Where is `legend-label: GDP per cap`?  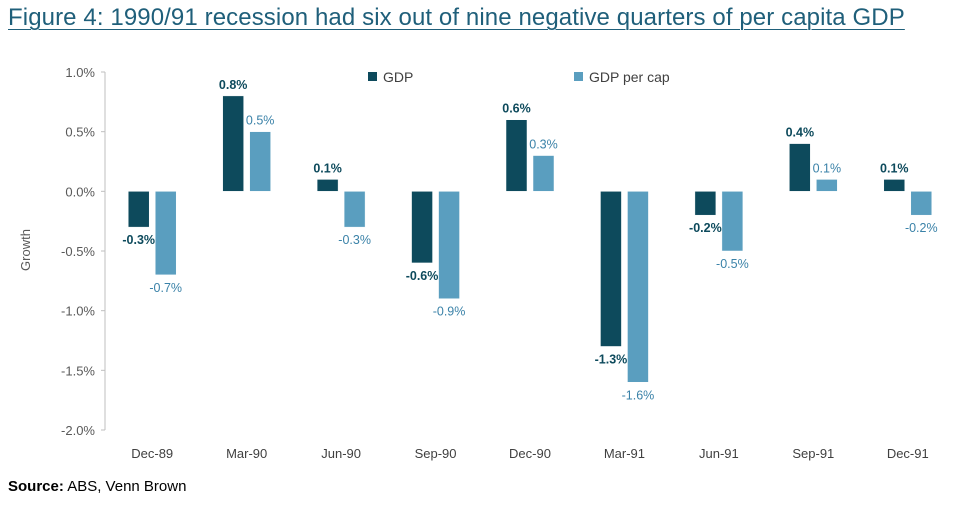 legend-label: GDP per cap is located at coordinates (629, 77).